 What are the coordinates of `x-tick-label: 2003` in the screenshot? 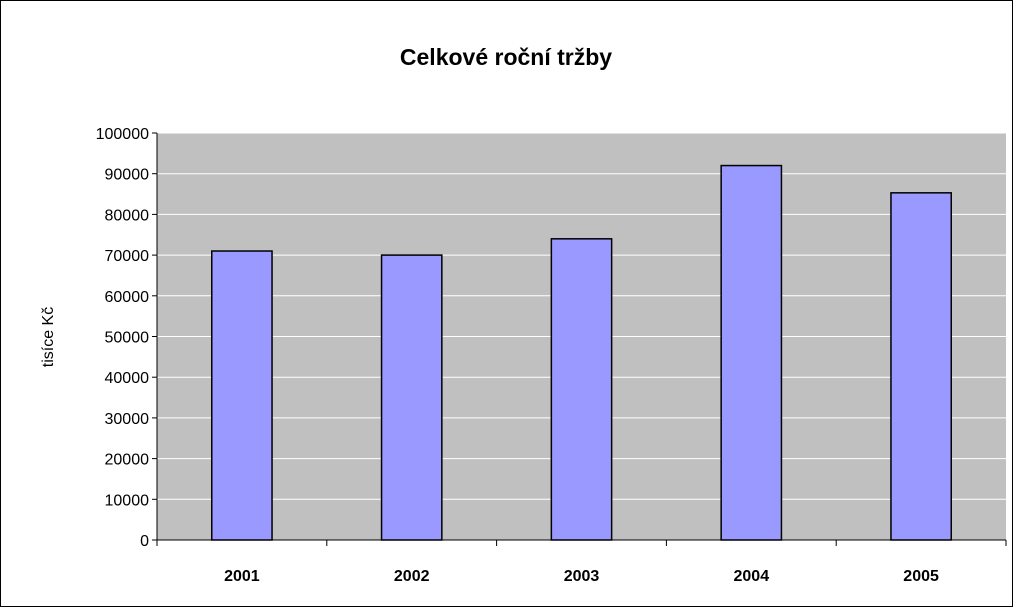 It's located at (582, 576).